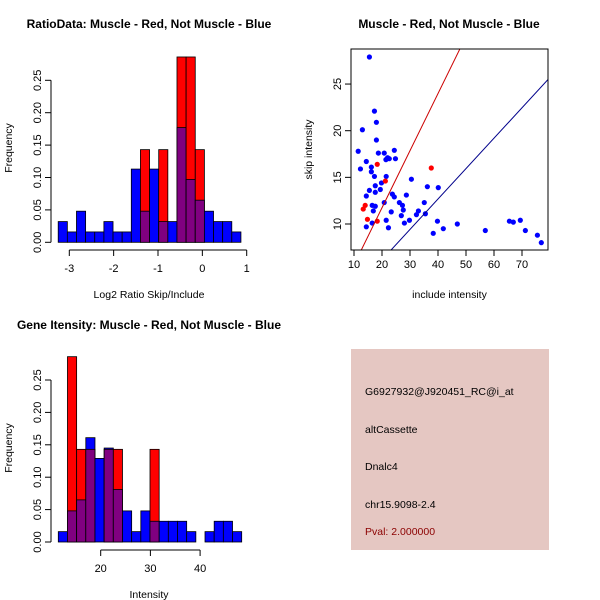  What do you see at coordinates (150, 569) in the screenshot?
I see `x-tick-label: 30` at bounding box center [150, 569].